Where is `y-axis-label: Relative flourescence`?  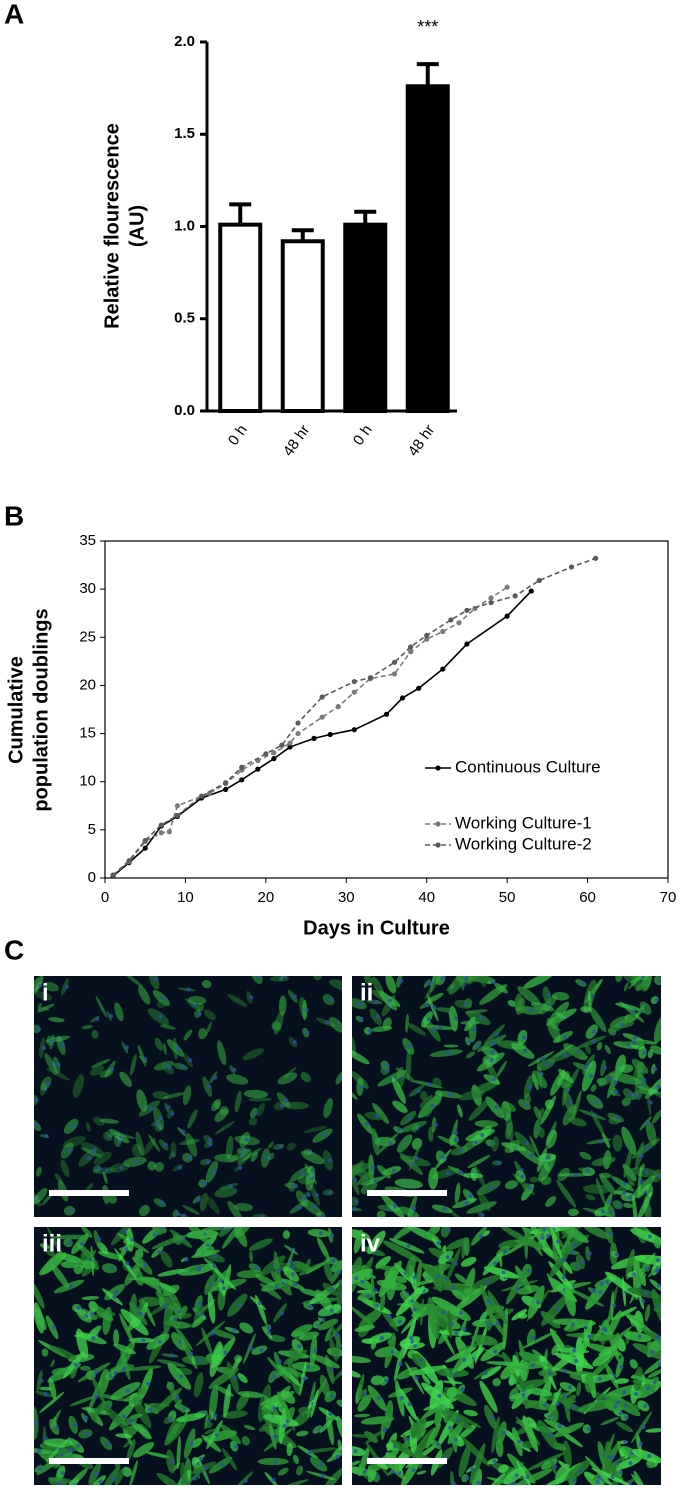 y-axis-label: Relative flourescence is located at coordinates (112, 226).